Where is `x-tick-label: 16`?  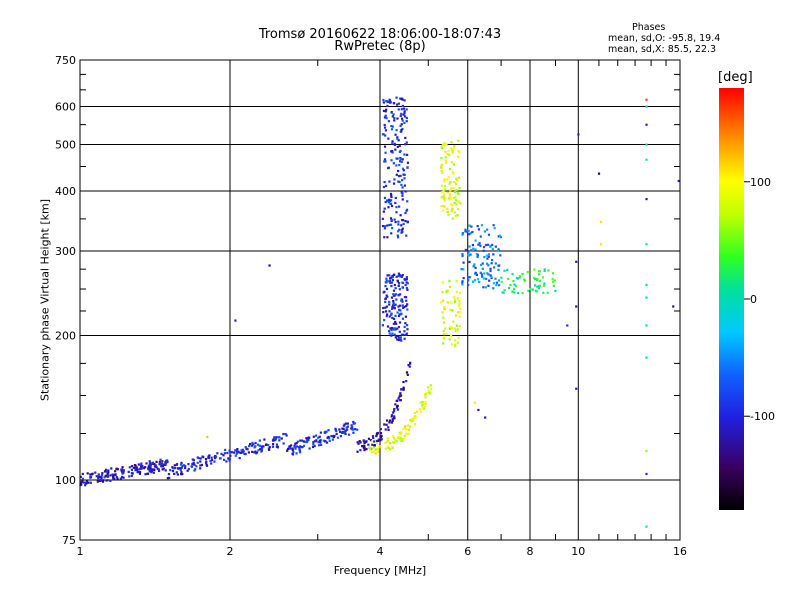 x-tick-label: 16 is located at coordinates (680, 551).